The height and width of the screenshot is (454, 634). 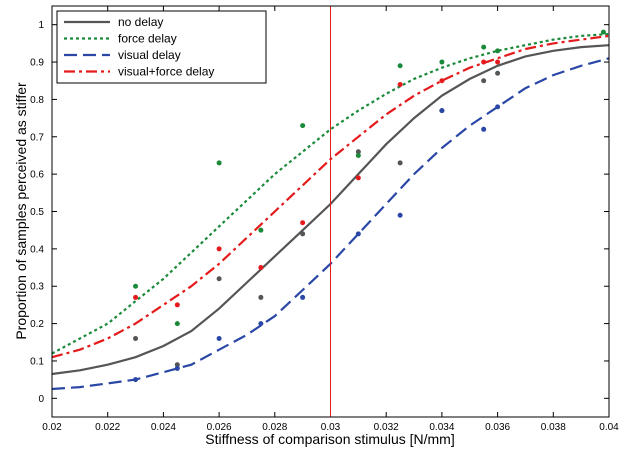 I want to click on legend-label: force delay, so click(x=147, y=39).